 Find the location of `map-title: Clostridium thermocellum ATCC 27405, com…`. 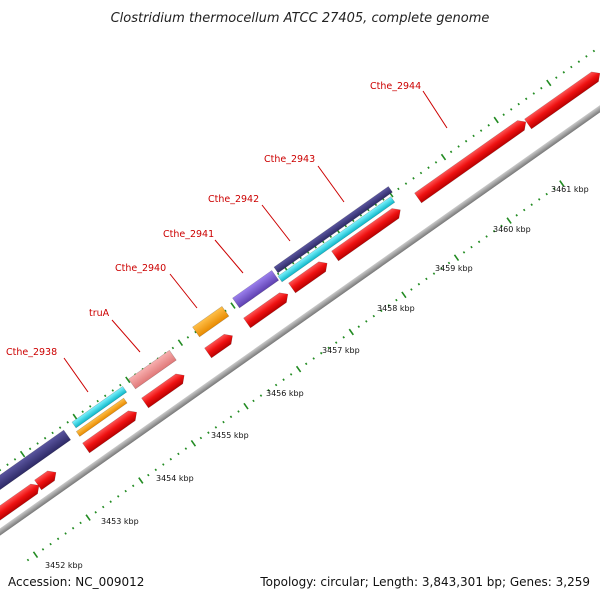

map-title: Clostridium thermocellum ATCC 27405, com… is located at coordinates (300, 18).